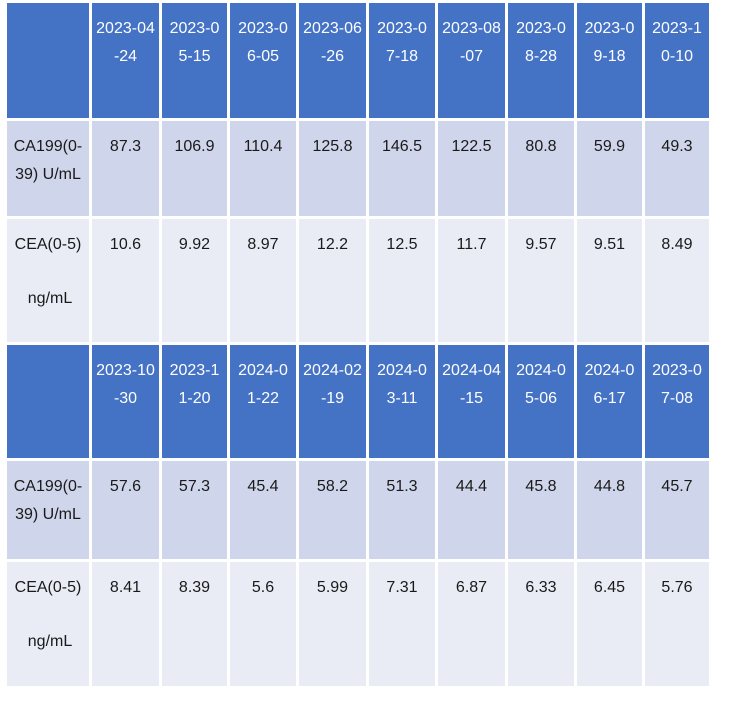 The height and width of the screenshot is (702, 753). Describe the element at coordinates (471, 624) in the screenshot. I see `value-cell: 6.87` at that location.